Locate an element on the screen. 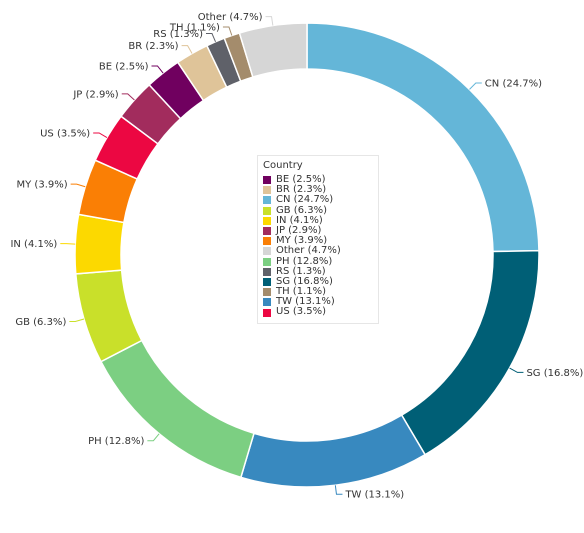 The height and width of the screenshot is (533, 584). slice-label-sg: SG (16.8%) is located at coordinates (554, 373).